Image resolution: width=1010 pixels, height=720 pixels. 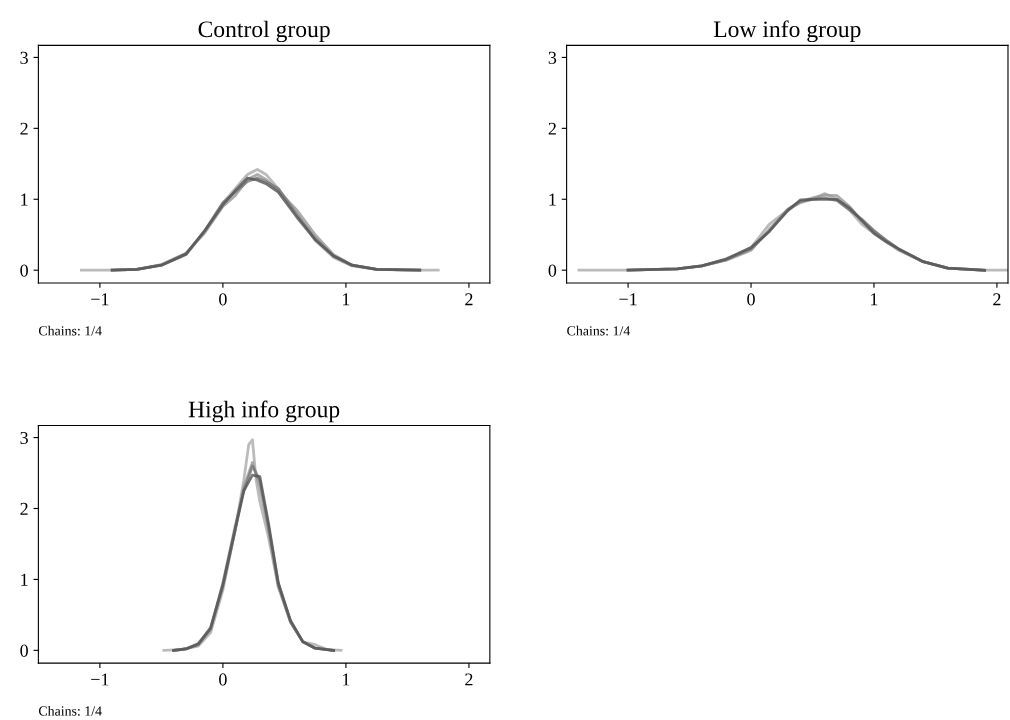 I want to click on chart-title: Low info group, so click(x=787, y=31).